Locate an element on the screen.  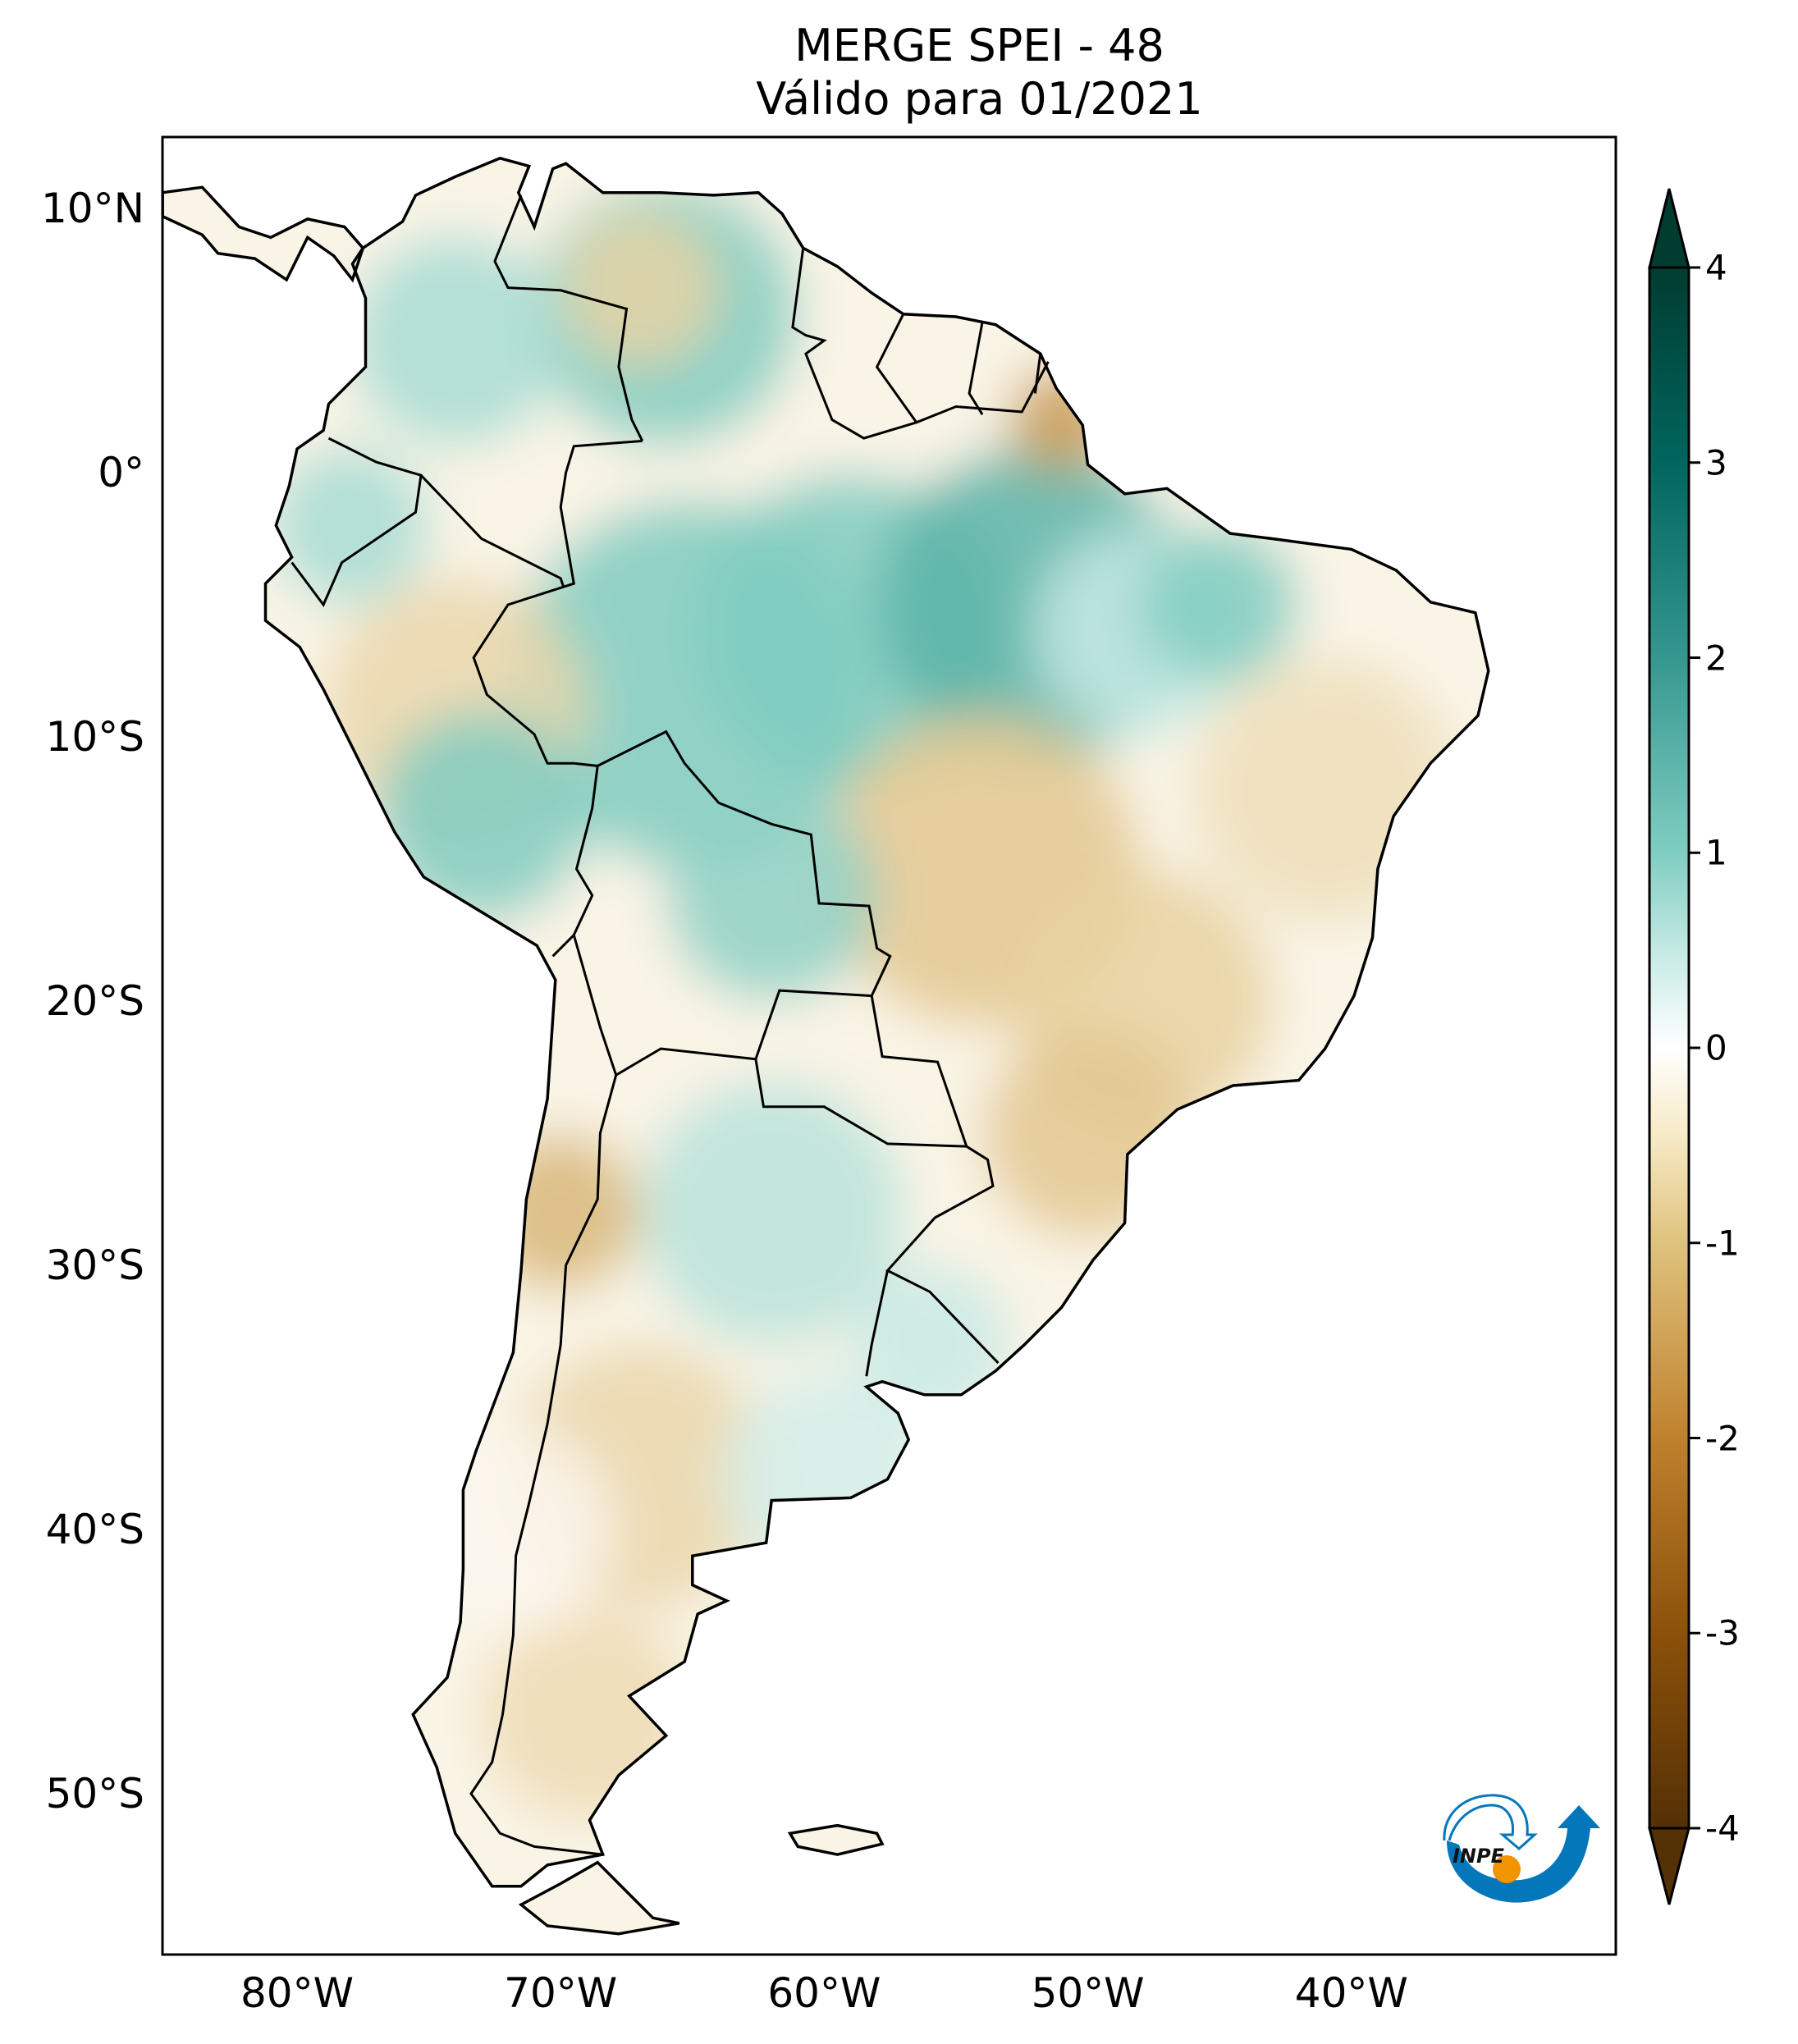
colorbar-body is located at coordinates (1669, 1048).